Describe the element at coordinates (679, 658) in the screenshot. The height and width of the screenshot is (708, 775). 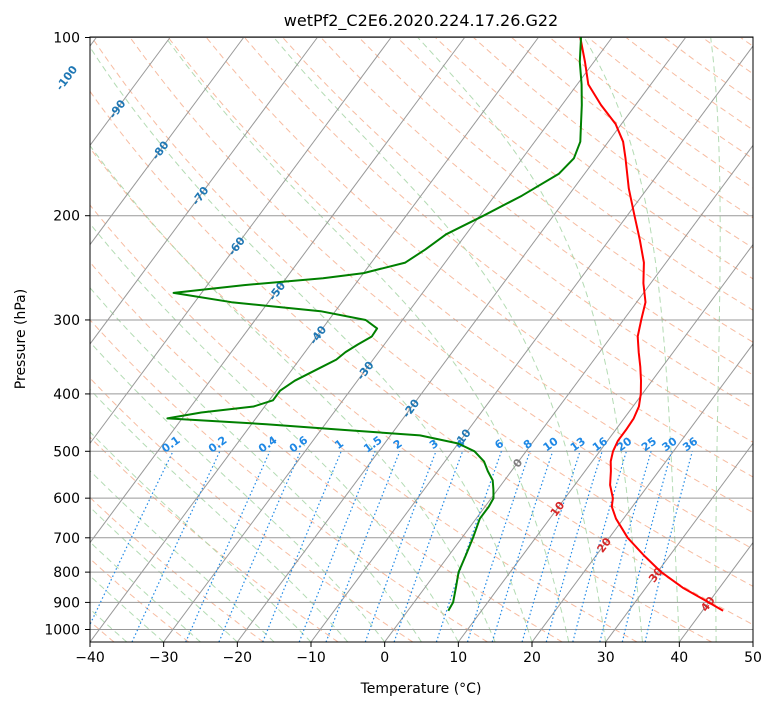
I see `x-tick-label: 40` at that location.